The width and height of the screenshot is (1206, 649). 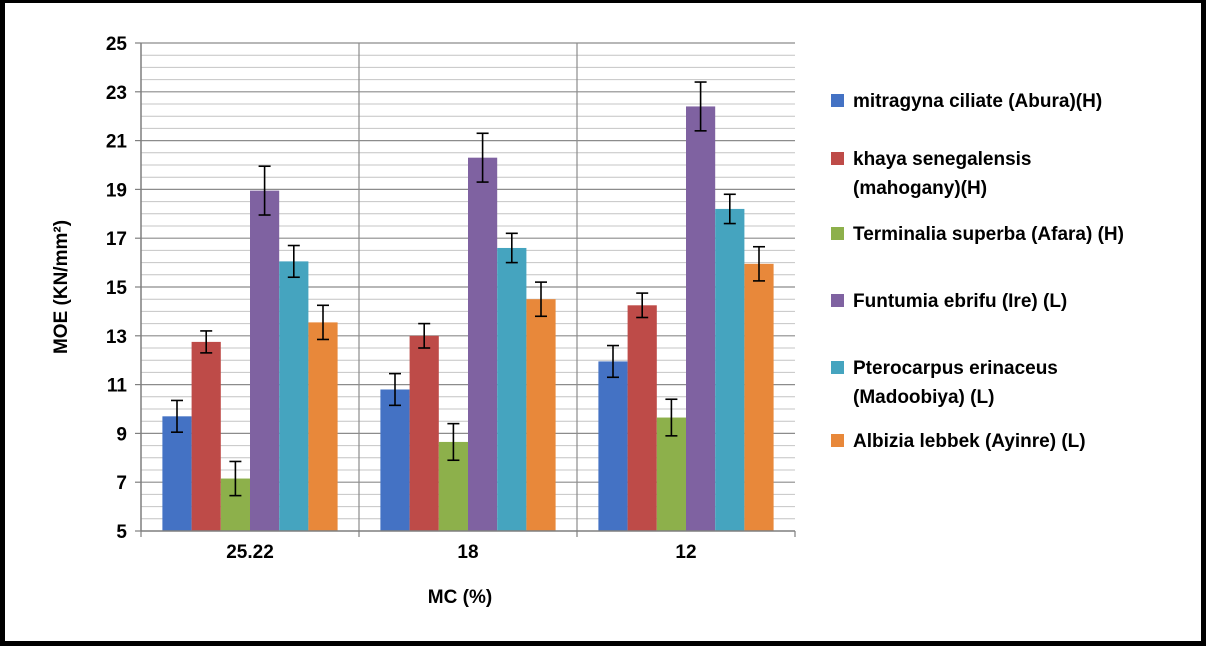 I want to click on legend-item: Funtumia ebrifu (Ire) (L), so click(x=949, y=301).